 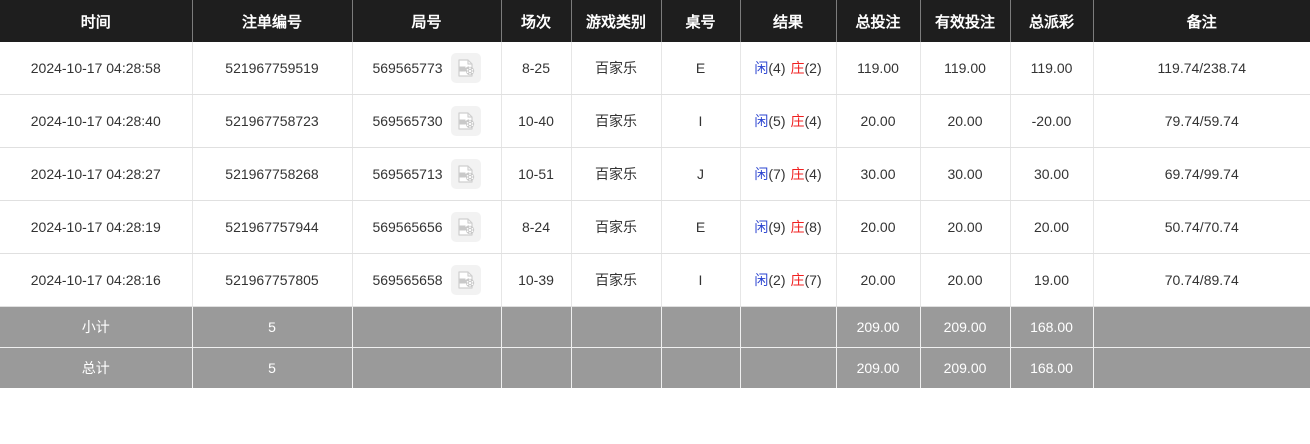 I want to click on summary-total-payout: 168.00, so click(x=1052, y=367).